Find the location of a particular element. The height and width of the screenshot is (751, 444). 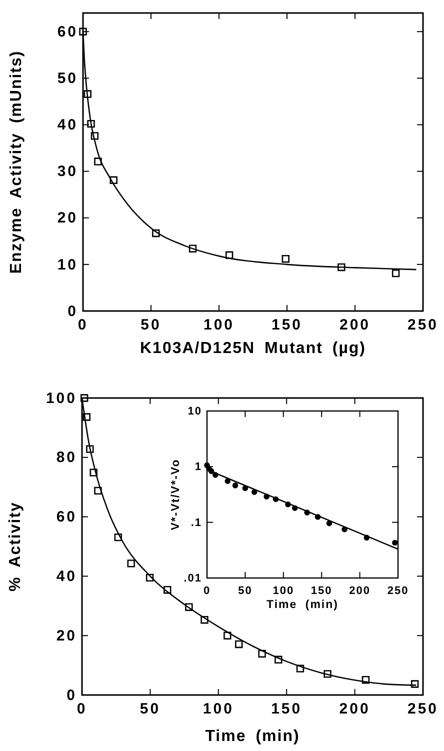

y-tick-label: 30 is located at coordinates (67, 171).